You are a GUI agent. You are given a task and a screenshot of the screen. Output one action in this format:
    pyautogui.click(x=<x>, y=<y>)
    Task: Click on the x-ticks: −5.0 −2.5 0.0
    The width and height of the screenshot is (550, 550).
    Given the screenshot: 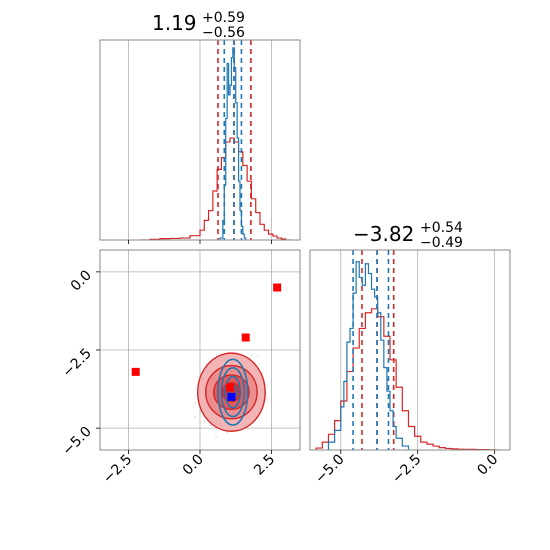 What is the action you would take?
    pyautogui.click(x=406, y=468)
    